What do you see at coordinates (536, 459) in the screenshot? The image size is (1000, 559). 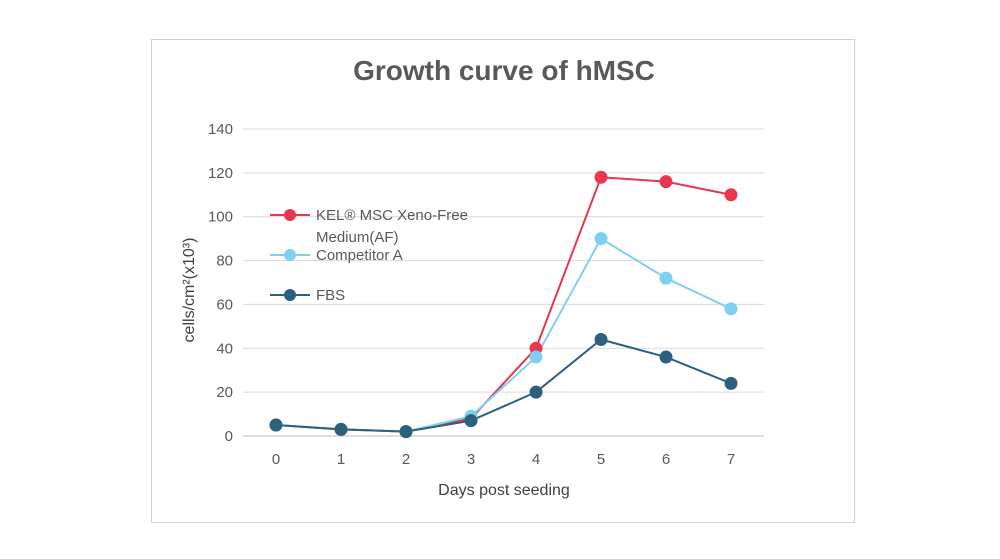 I see `x-tick-4: 4` at bounding box center [536, 459].